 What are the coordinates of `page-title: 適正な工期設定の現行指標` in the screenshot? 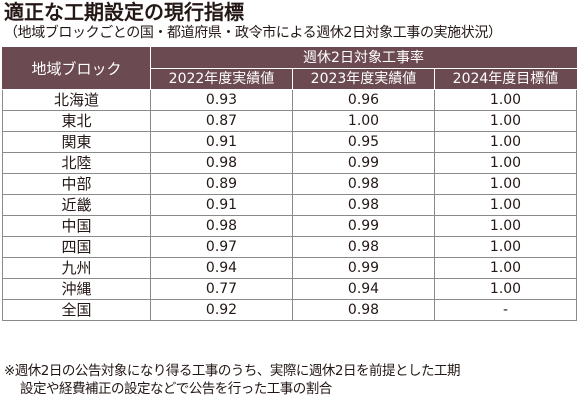 It's located at (124, 12).